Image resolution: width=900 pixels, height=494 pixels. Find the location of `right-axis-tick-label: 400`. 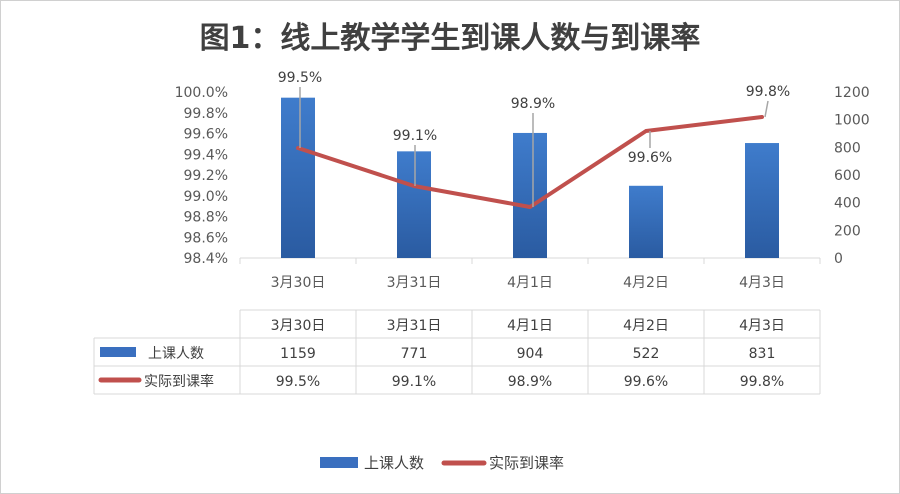

right-axis-tick-label: 400 is located at coordinates (847, 204).